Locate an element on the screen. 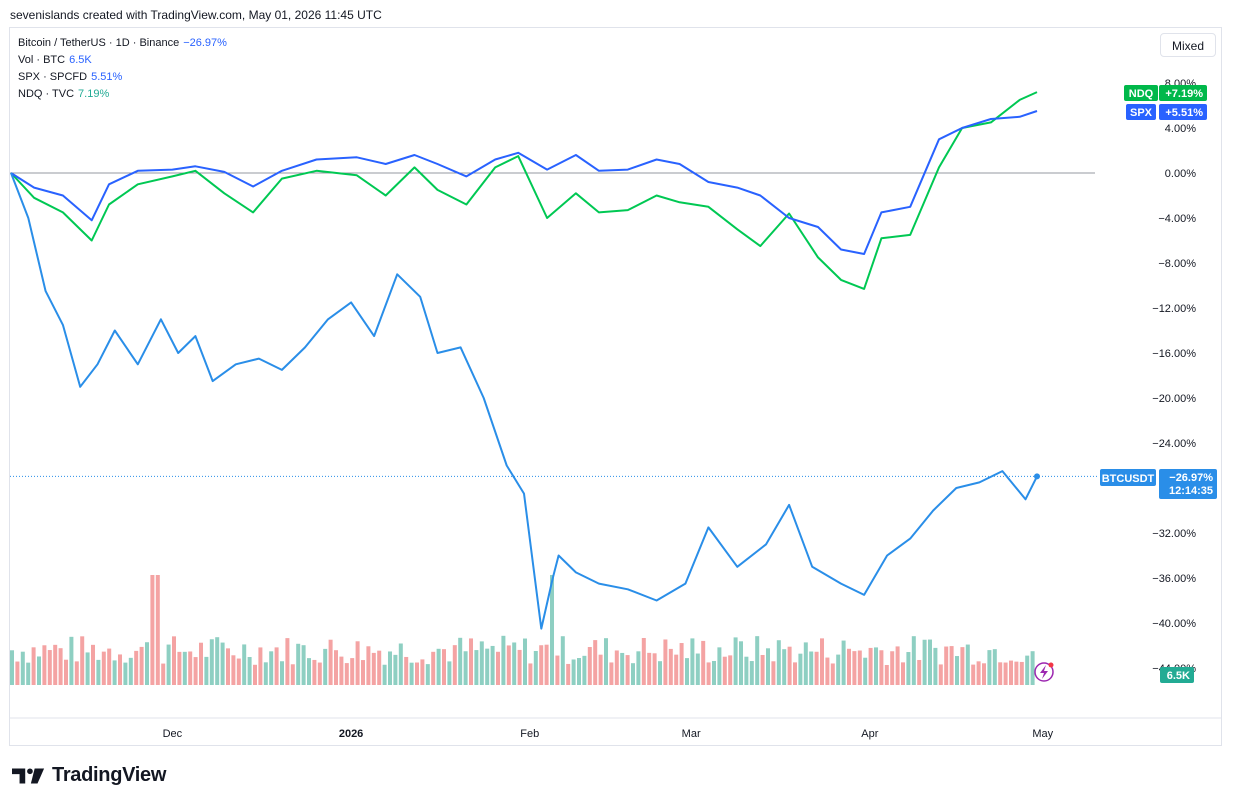 The height and width of the screenshot is (807, 1233). btc-name-badge is located at coordinates (1128, 477).